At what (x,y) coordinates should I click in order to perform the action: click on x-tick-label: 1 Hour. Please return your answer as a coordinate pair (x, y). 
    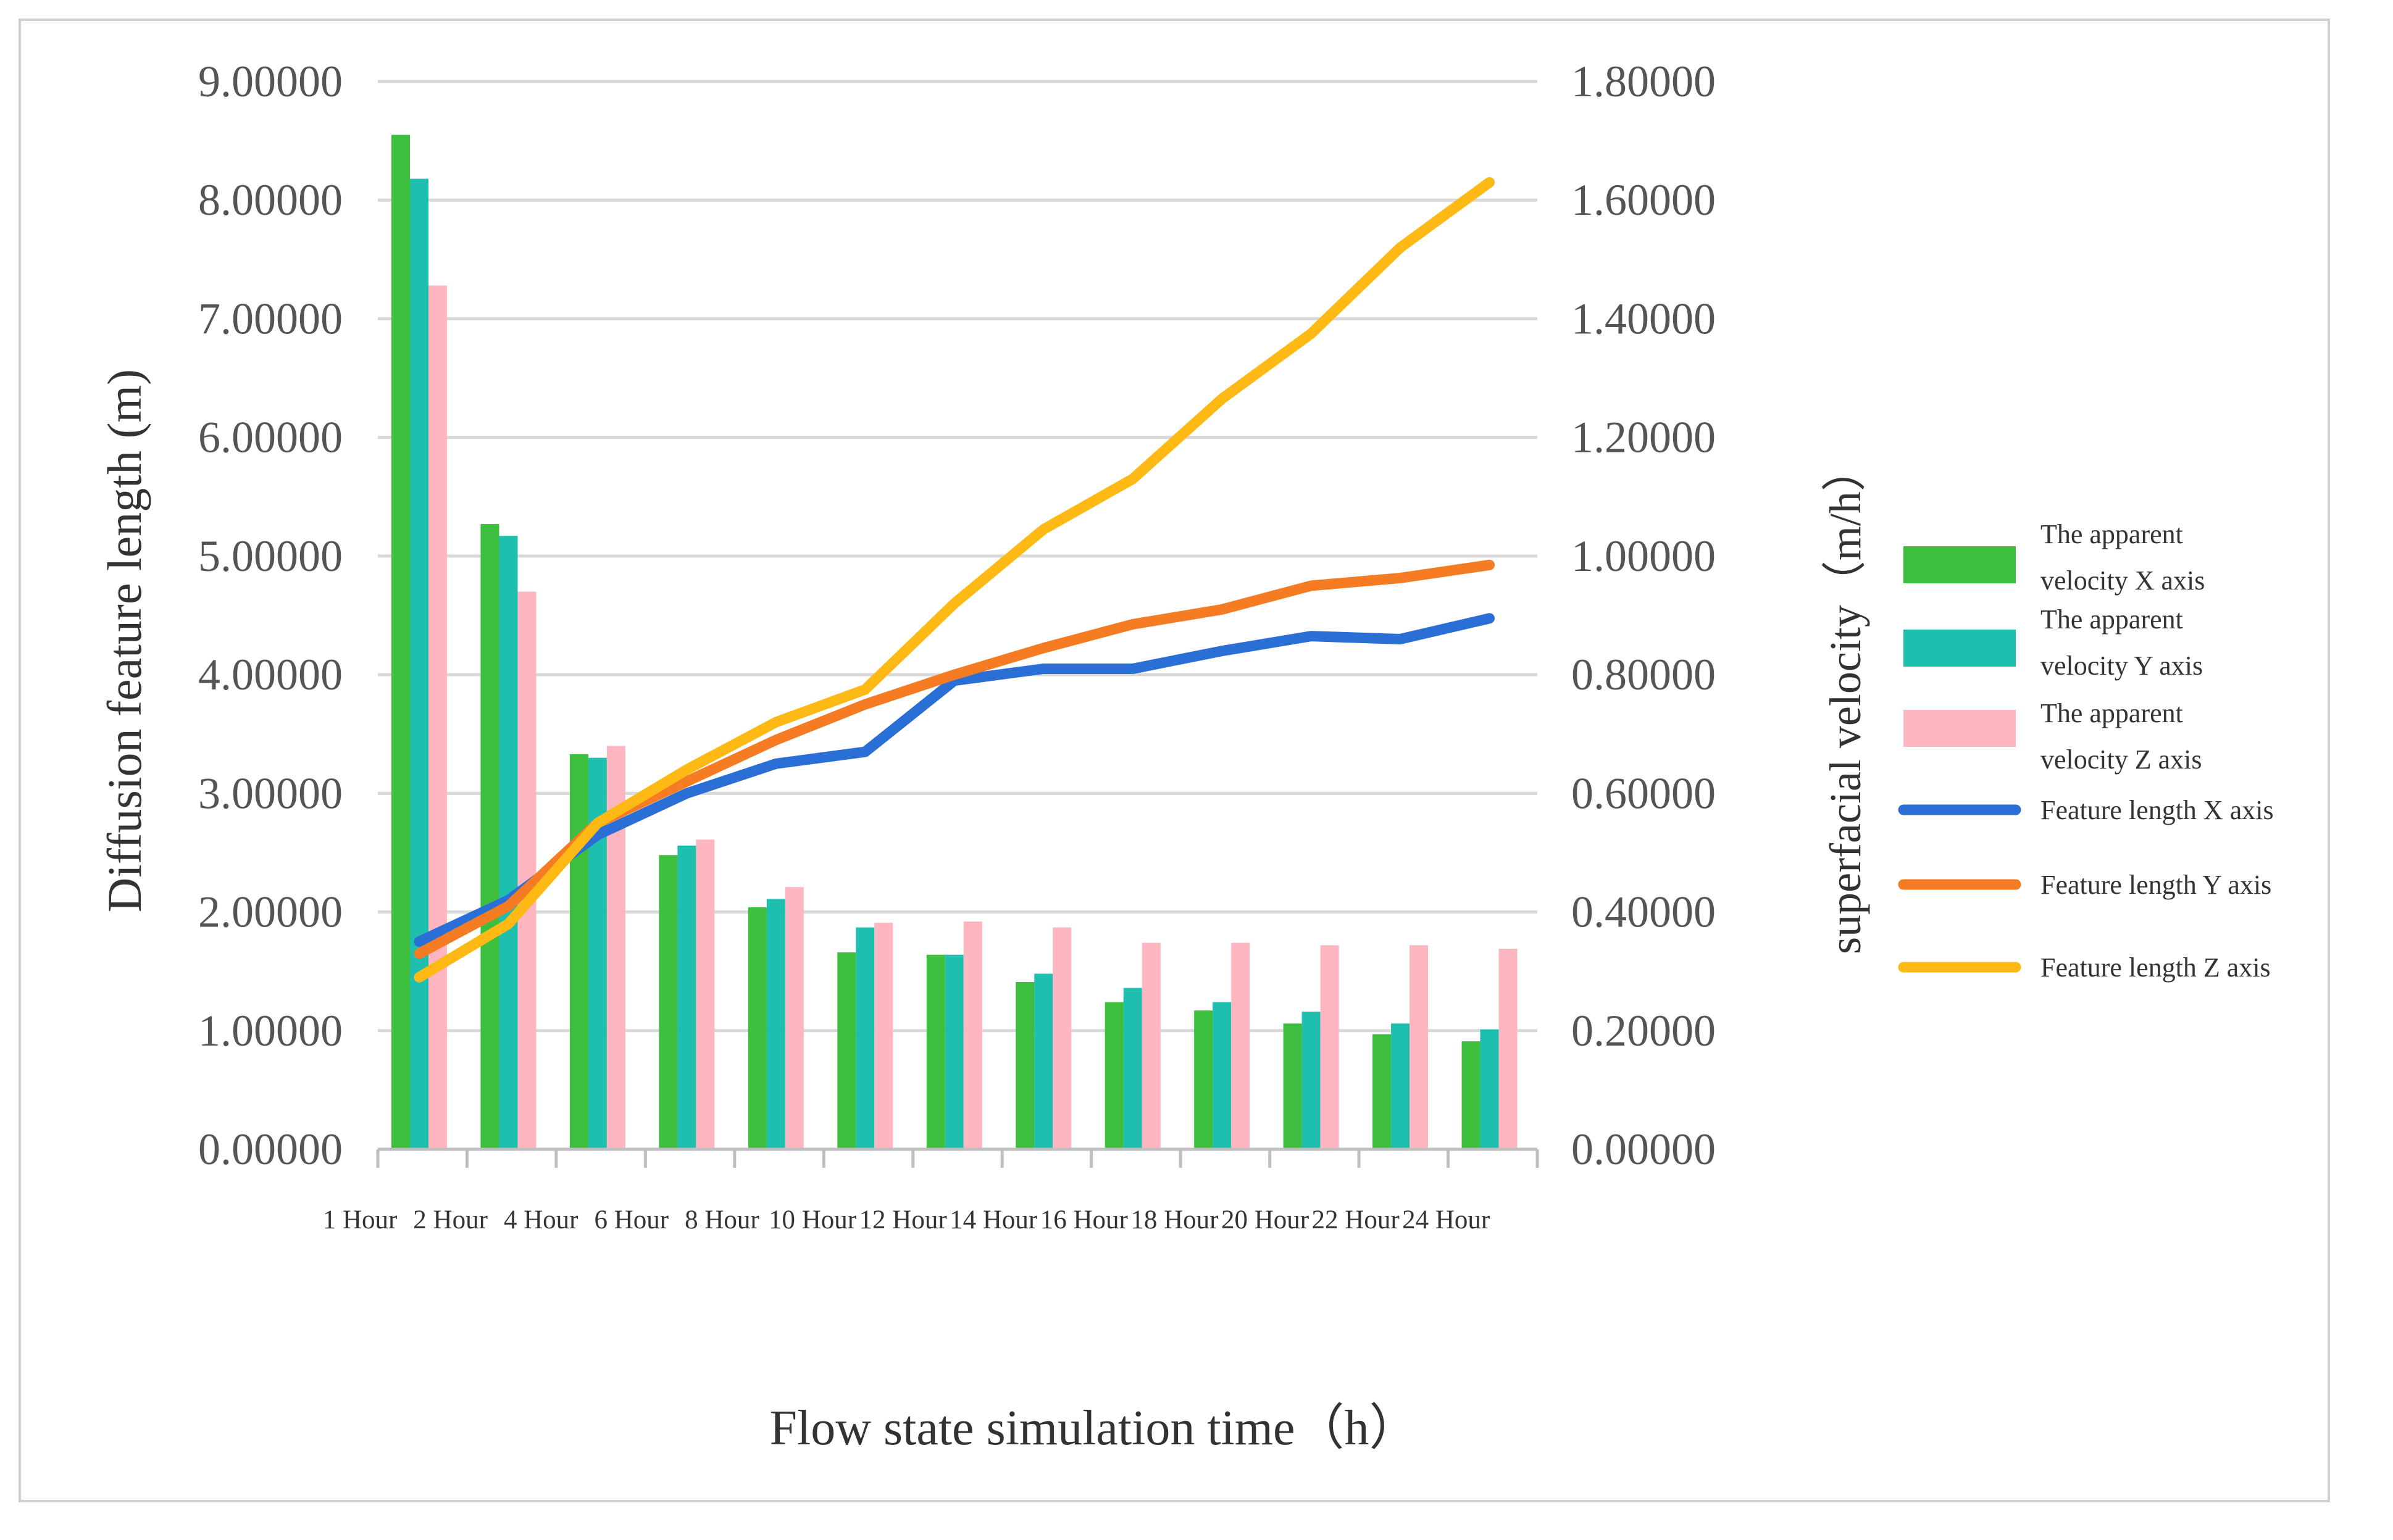
    Looking at the image, I should click on (360, 1219).